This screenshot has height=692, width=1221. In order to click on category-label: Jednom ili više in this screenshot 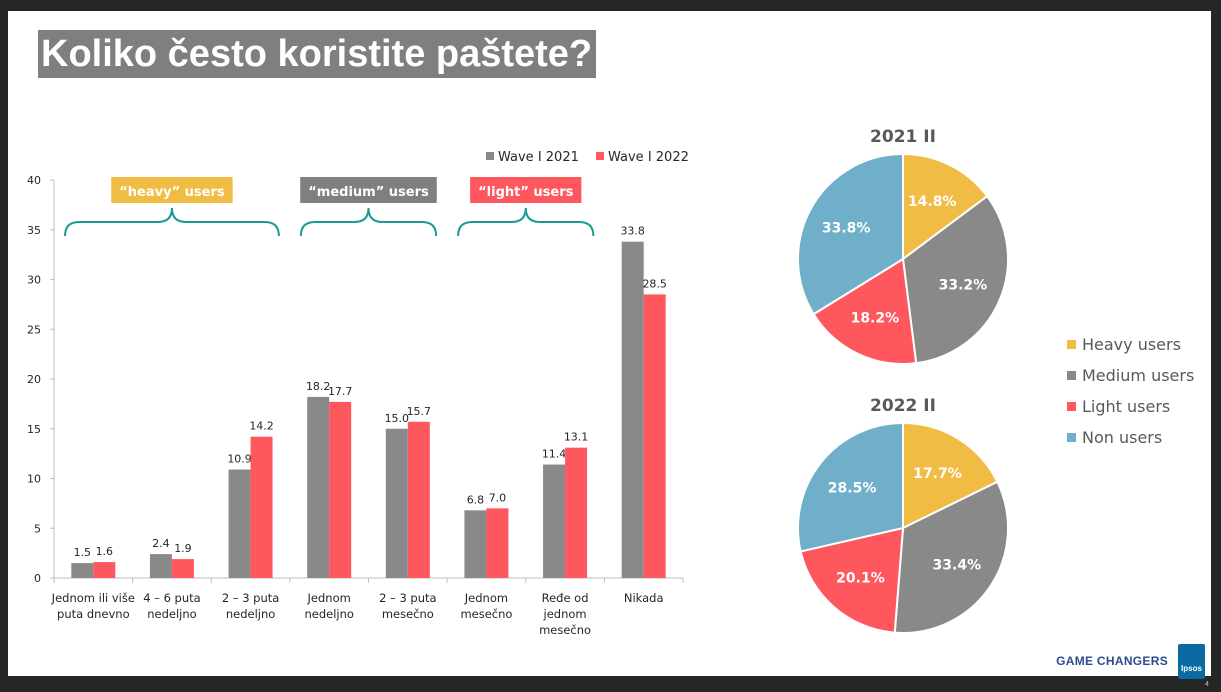, I will do `click(93, 598)`.